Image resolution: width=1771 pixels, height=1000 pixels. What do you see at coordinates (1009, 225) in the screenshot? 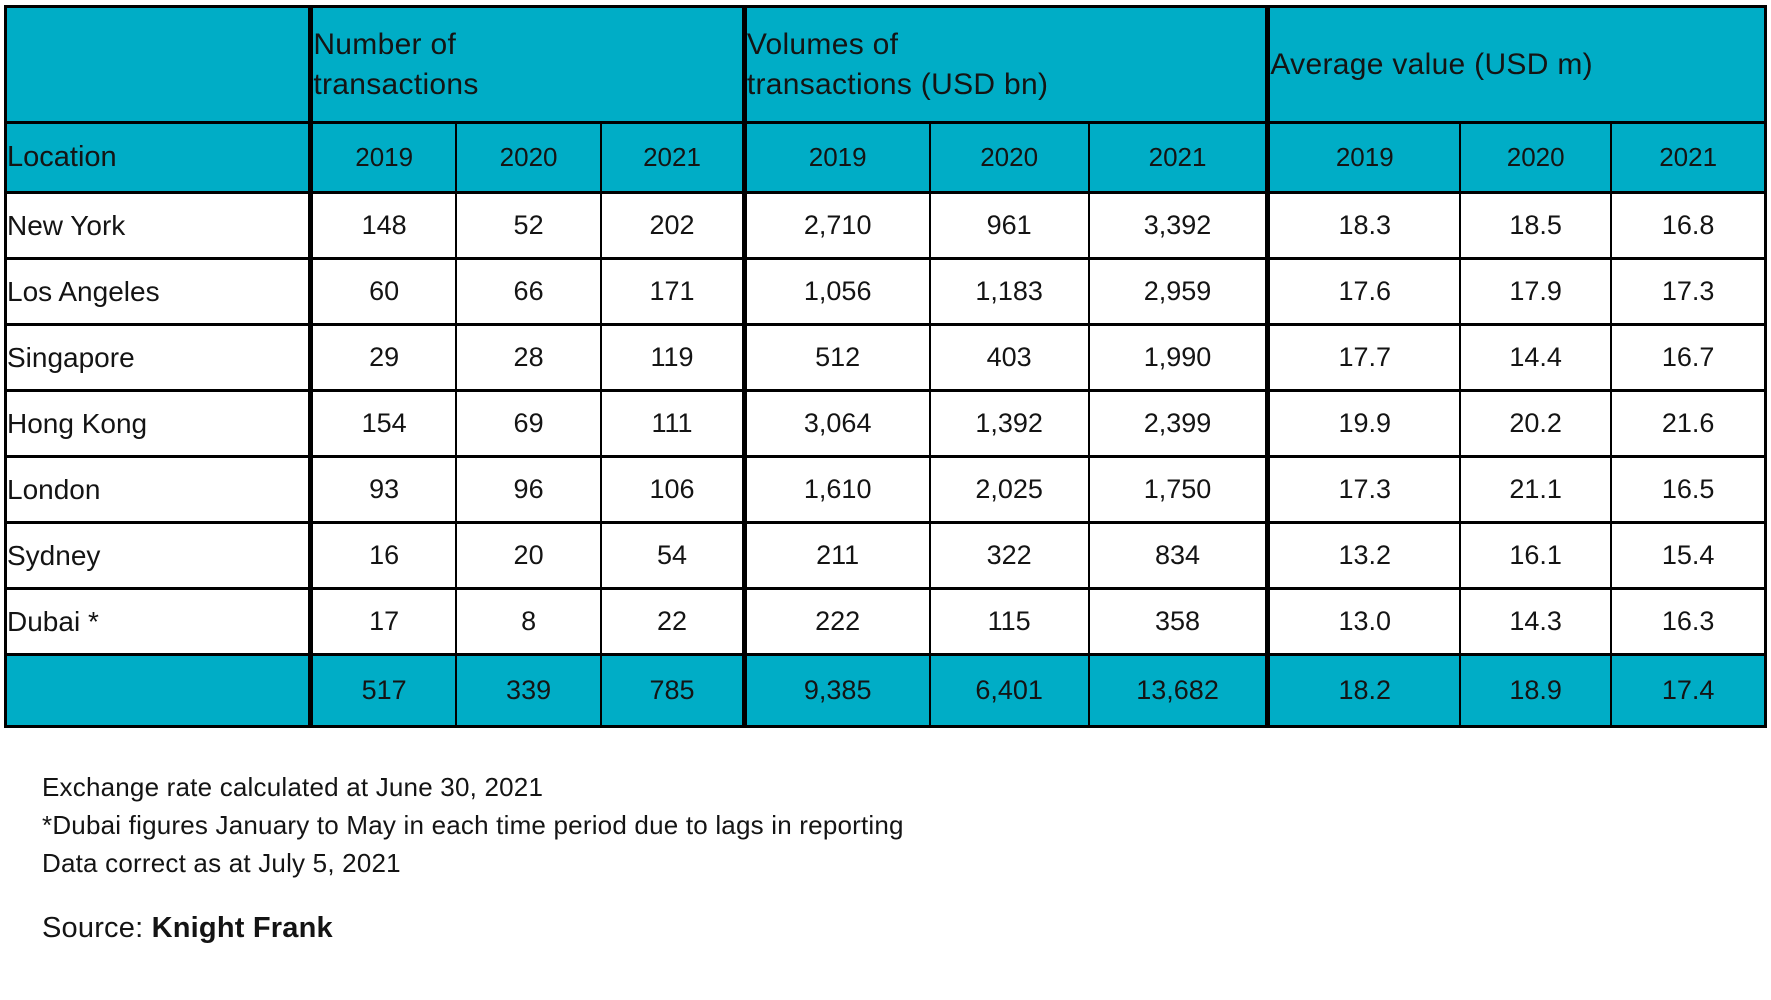
I see `data-cell: 961` at bounding box center [1009, 225].